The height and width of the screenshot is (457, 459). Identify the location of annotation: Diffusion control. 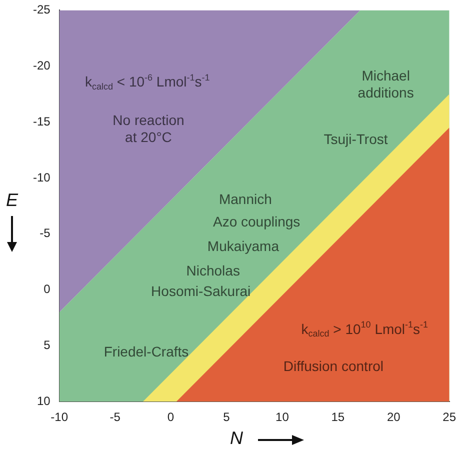
(333, 366).